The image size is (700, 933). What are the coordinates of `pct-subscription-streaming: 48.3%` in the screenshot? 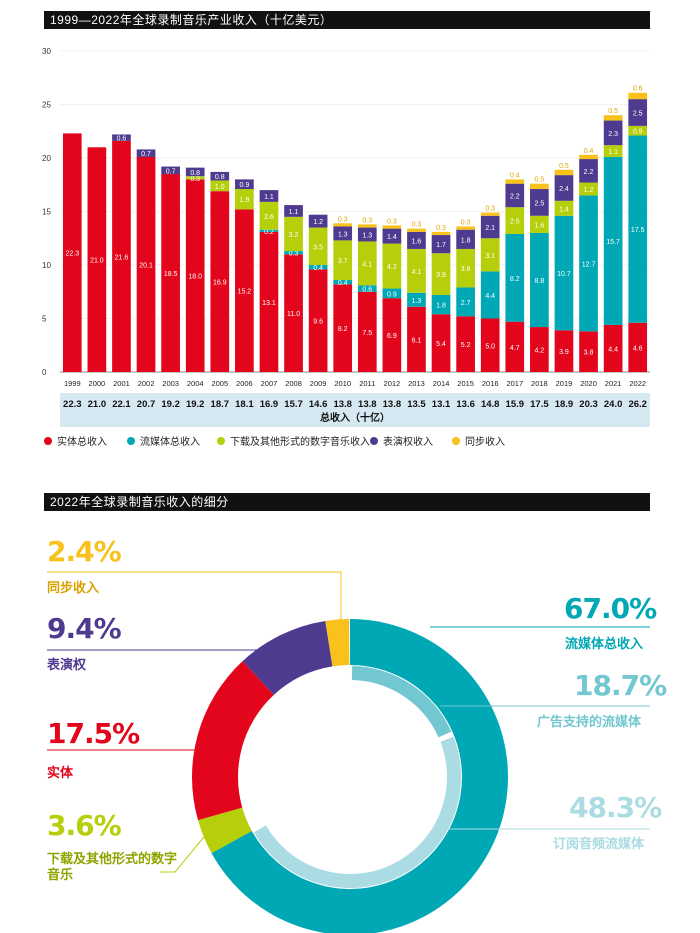 It's located at (615, 807).